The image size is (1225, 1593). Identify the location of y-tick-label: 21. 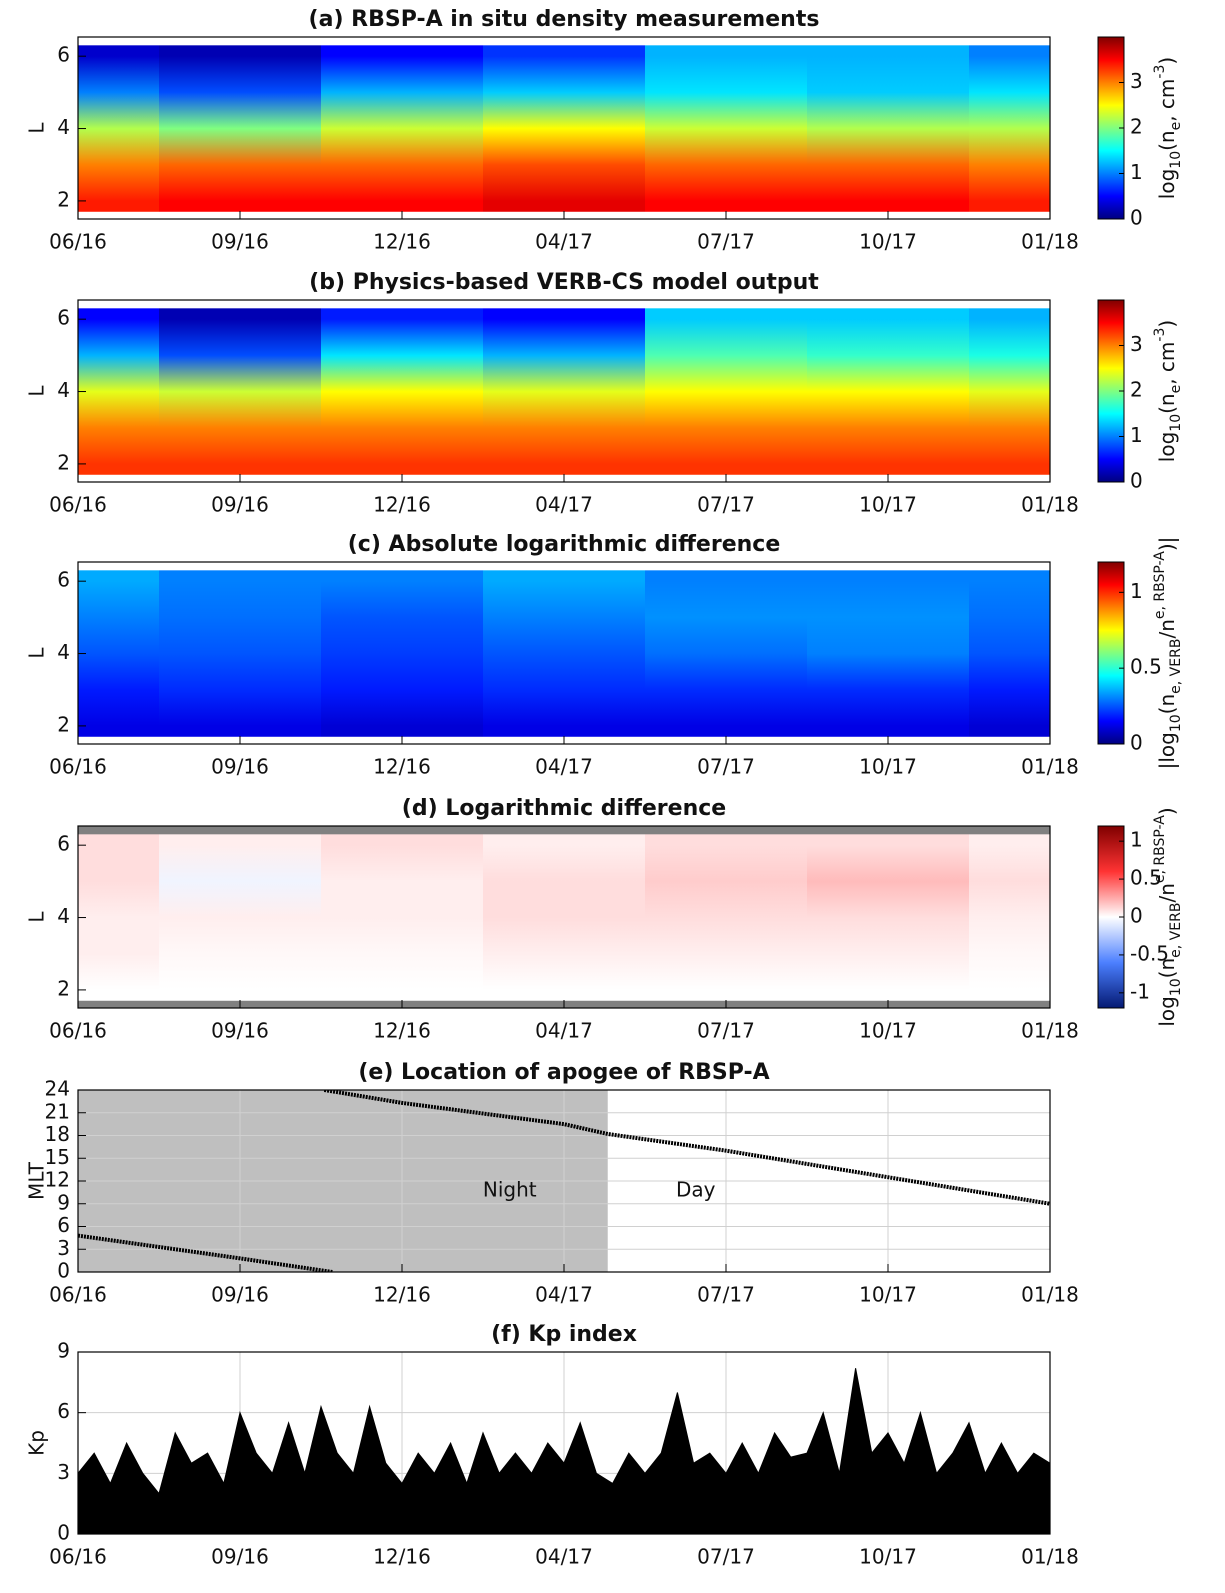
(57, 1111).